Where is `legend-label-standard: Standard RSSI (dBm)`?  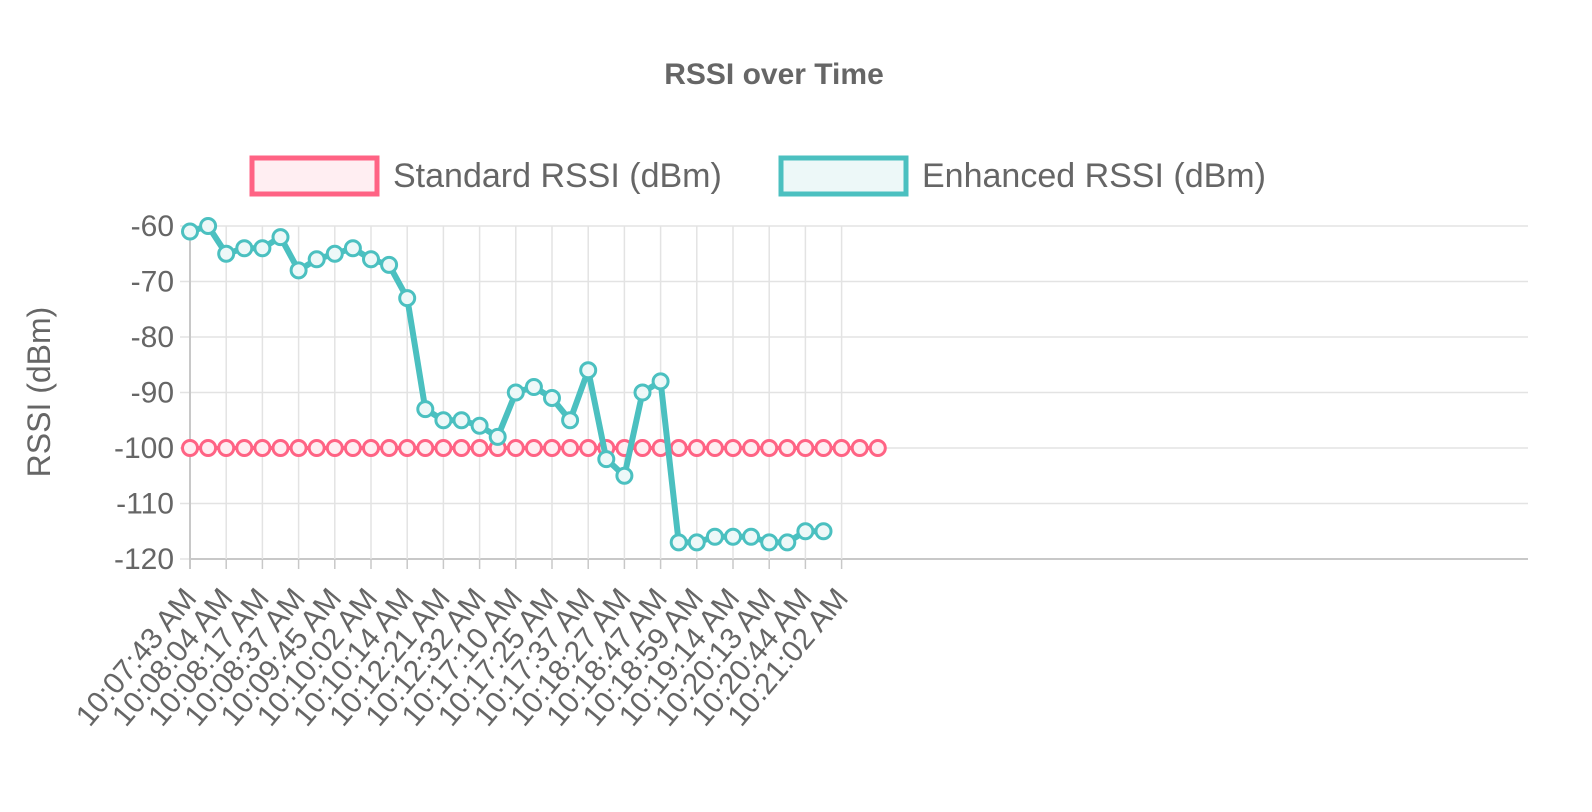
legend-label-standard: Standard RSSI (dBm) is located at coordinates (557, 176).